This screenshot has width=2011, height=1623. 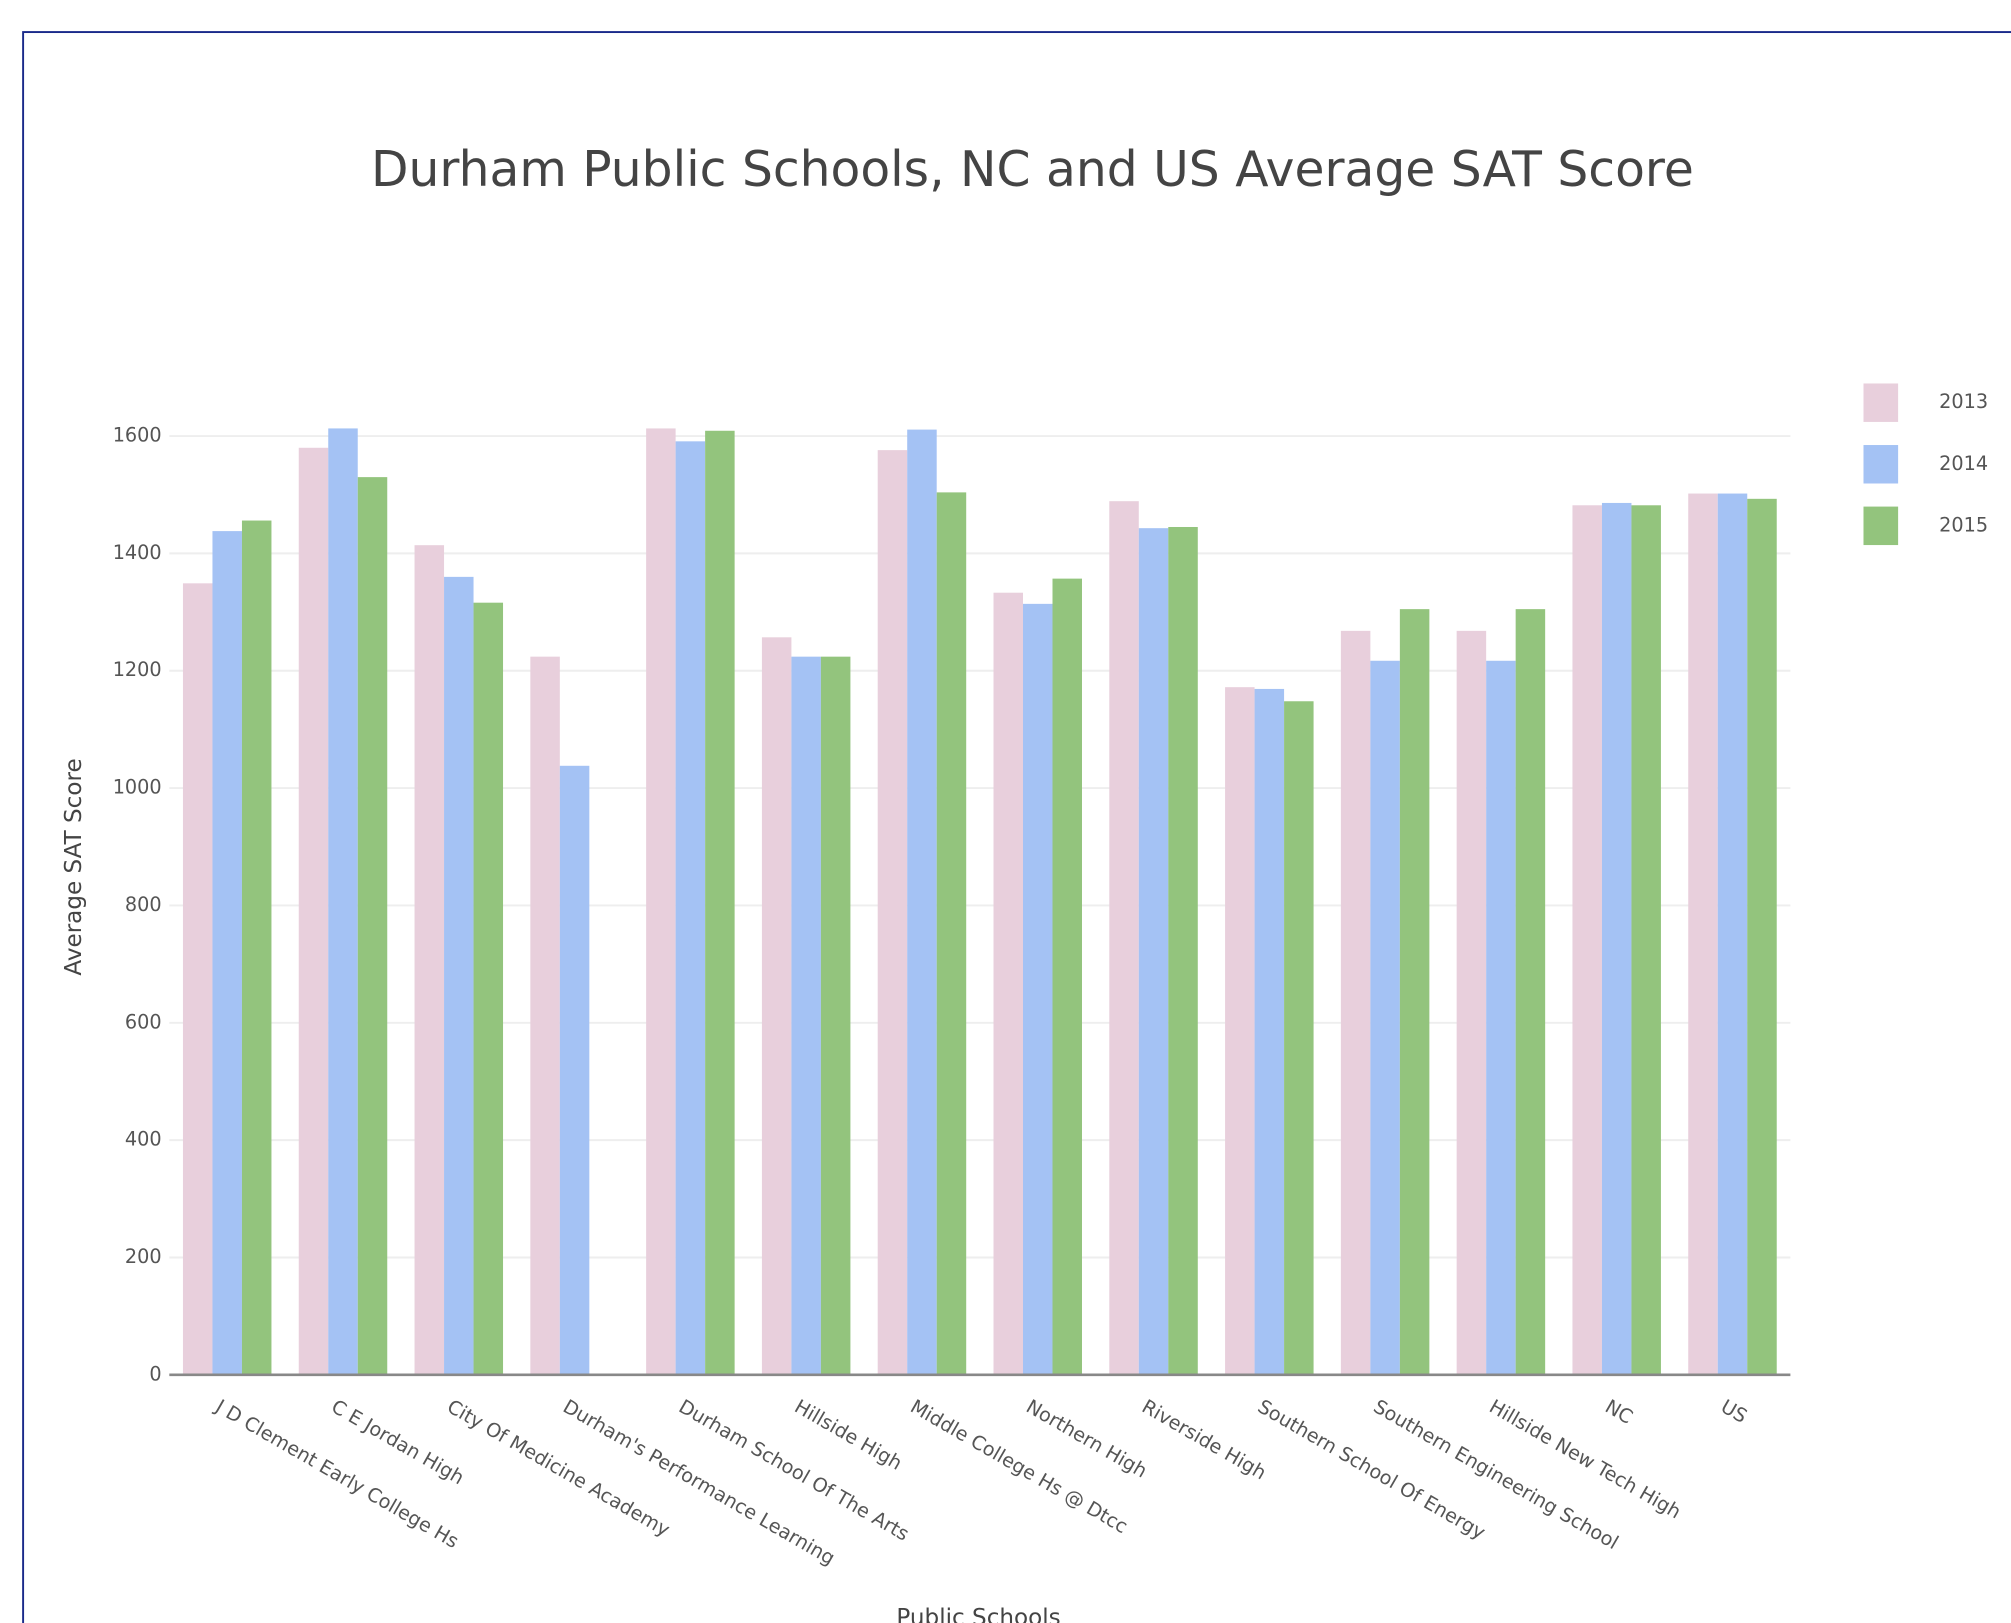 What do you see at coordinates (1963, 524) in the screenshot?
I see `legend-label: 2015` at bounding box center [1963, 524].